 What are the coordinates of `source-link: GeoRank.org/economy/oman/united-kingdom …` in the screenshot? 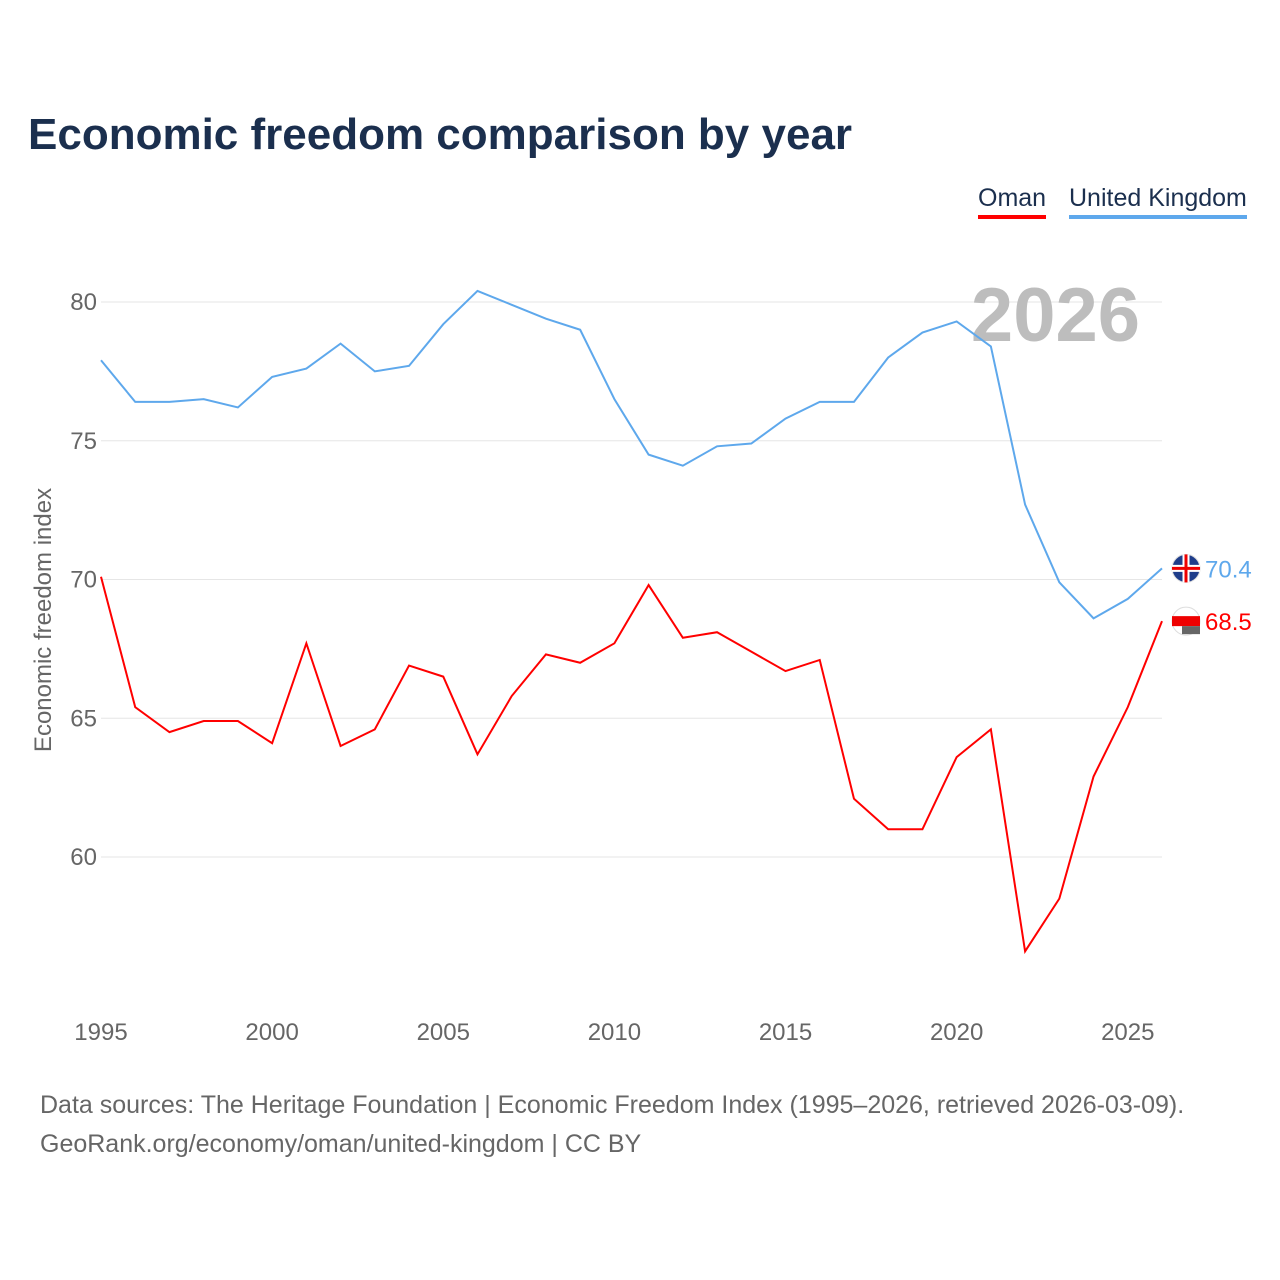 It's located at (341, 1144).